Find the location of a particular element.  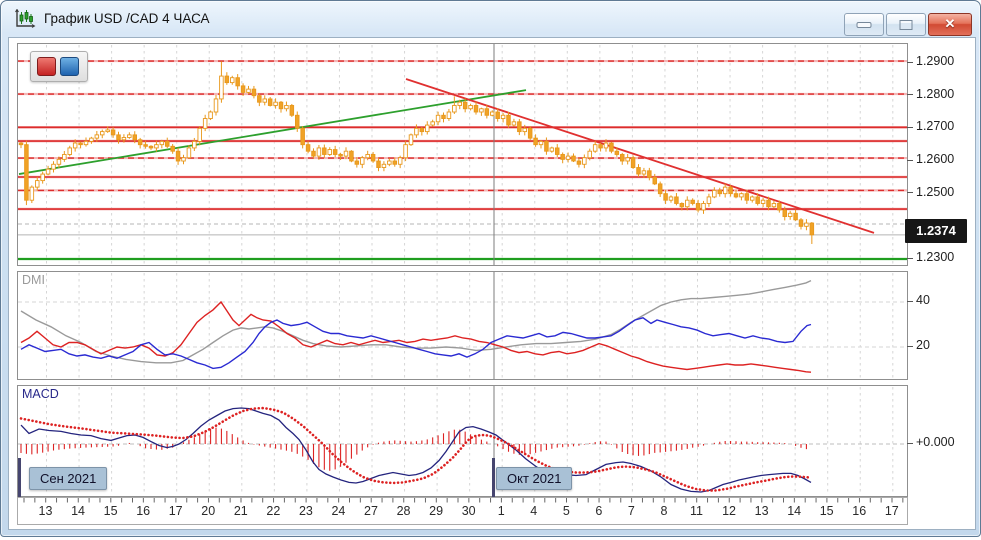

x-axis-label: 27 is located at coordinates (371, 511).